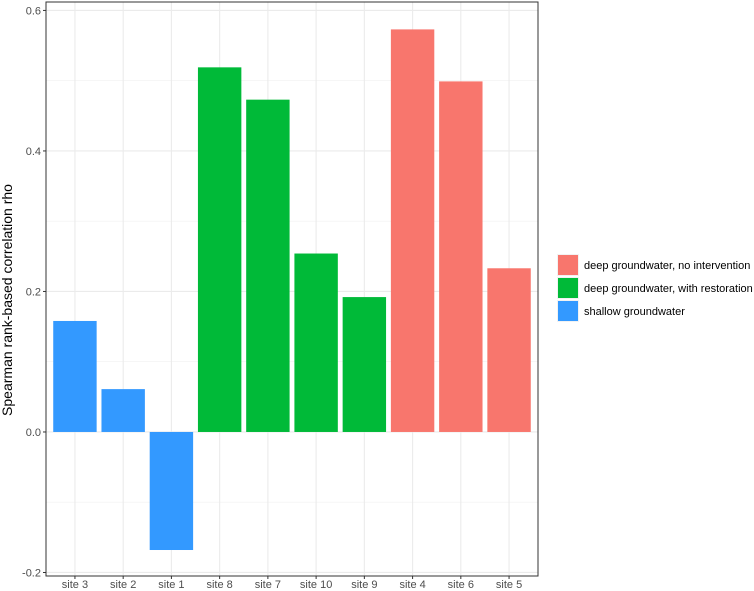 This screenshot has width=754, height=591. What do you see at coordinates (316, 585) in the screenshot?
I see `x-tick-label: site 10` at bounding box center [316, 585].